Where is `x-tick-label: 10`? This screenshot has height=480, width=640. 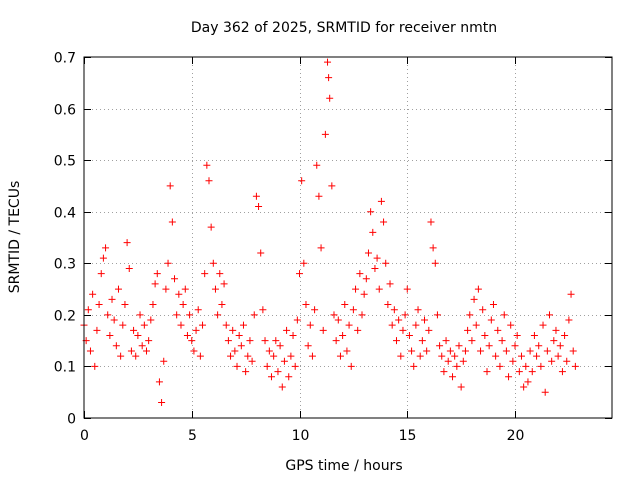 x-tick-label: 10 is located at coordinates (301, 436).